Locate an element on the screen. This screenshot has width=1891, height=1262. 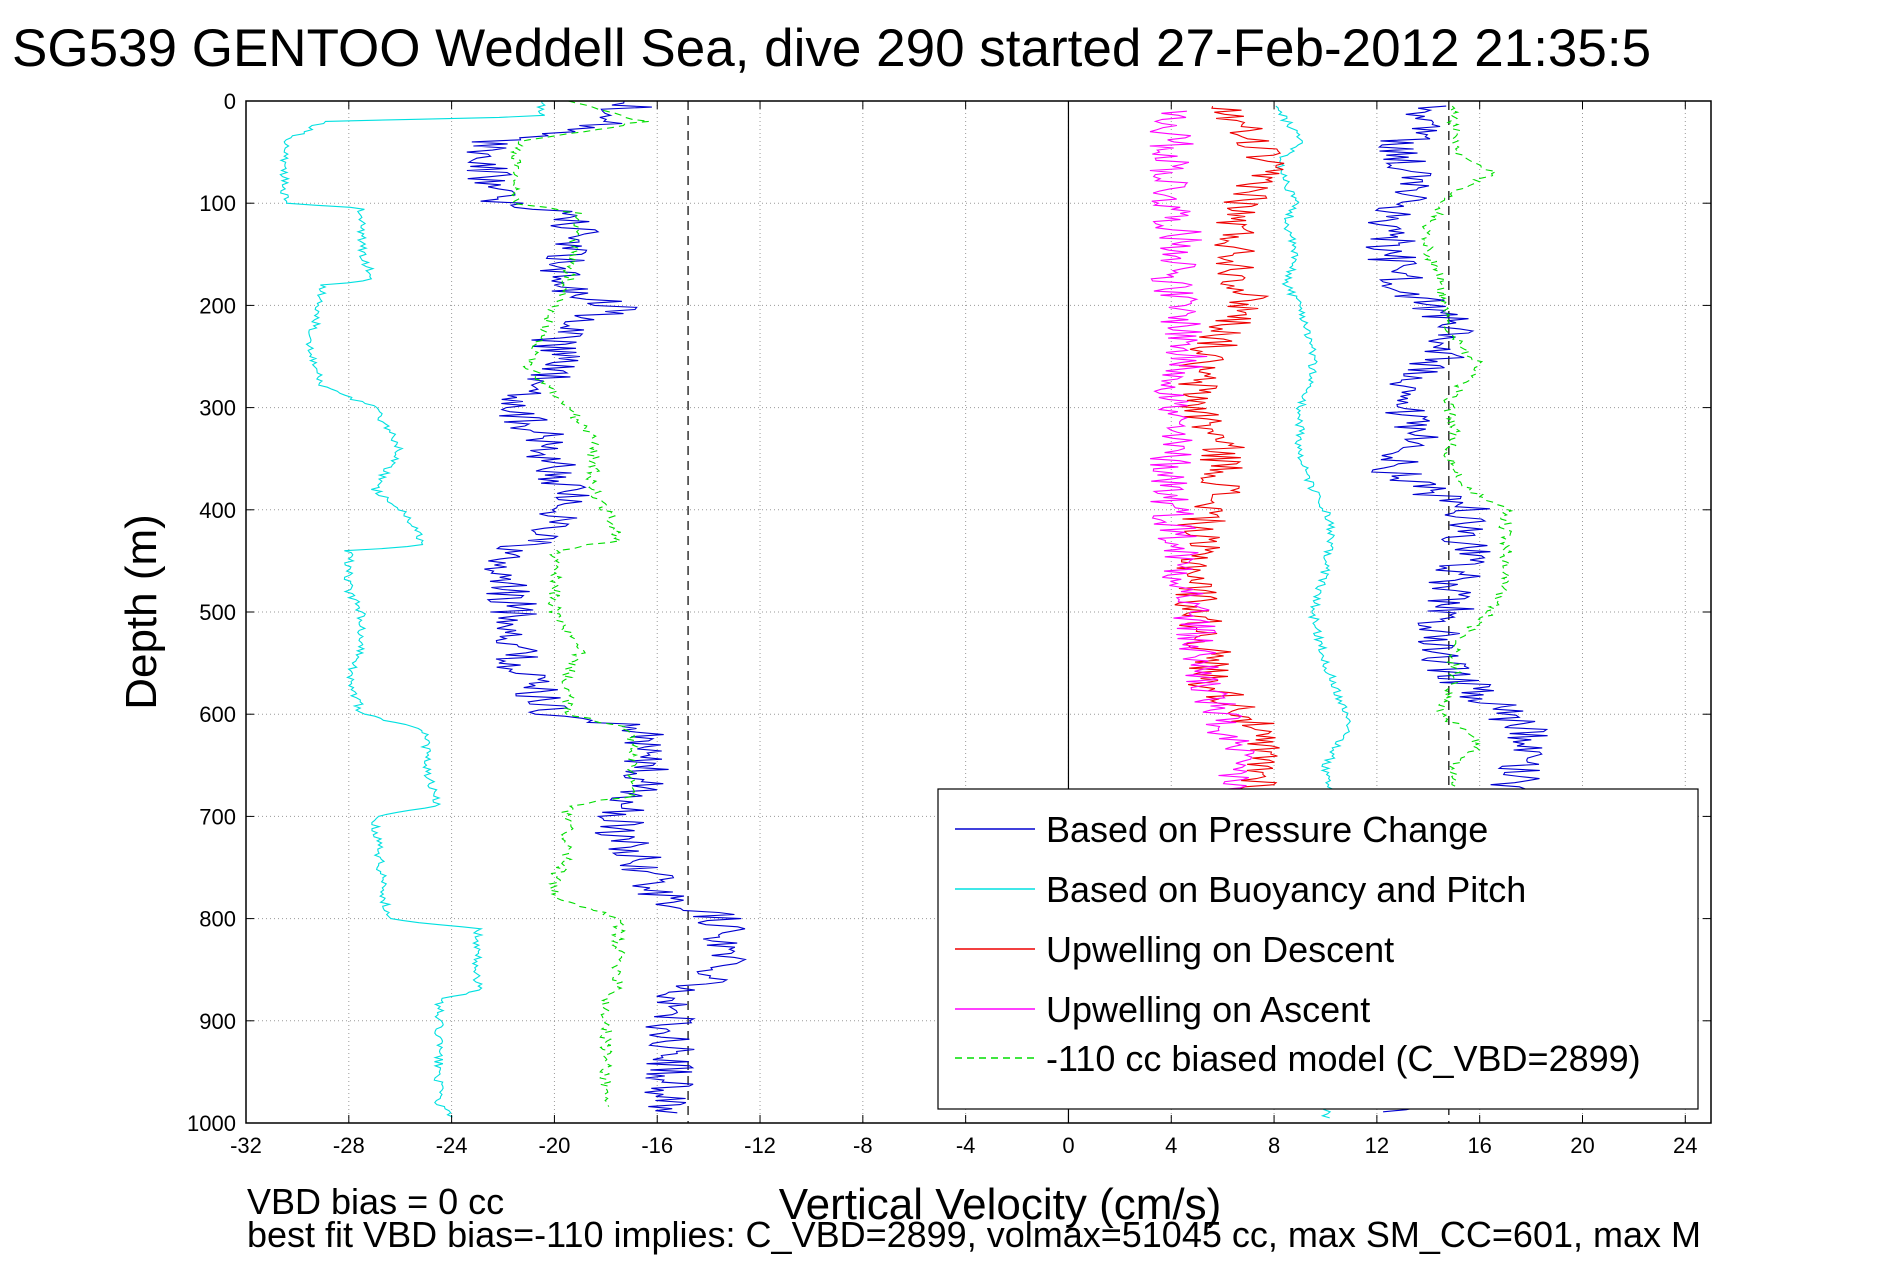
legend-label: Upwelling on Ascent is located at coordinates (1208, 1009).